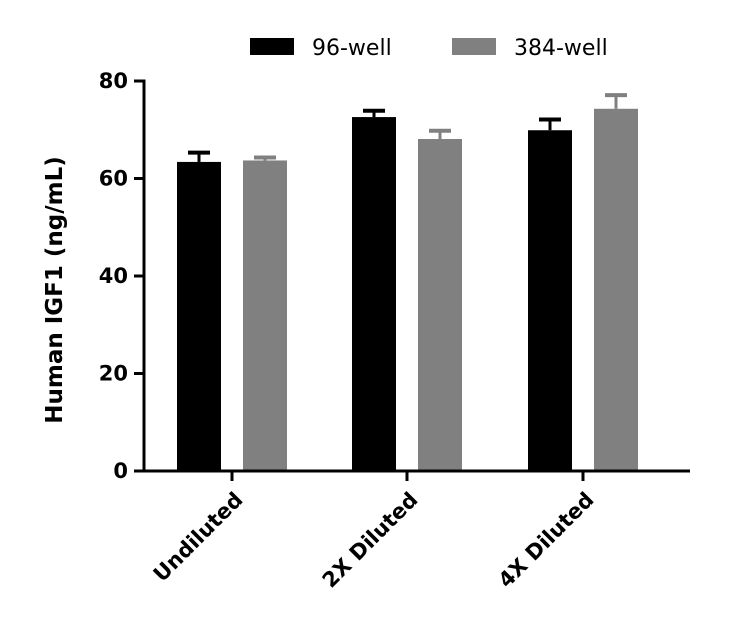 The width and height of the screenshot is (750, 639). What do you see at coordinates (198, 537) in the screenshot?
I see `x-tick-label: Undiluted` at bounding box center [198, 537].